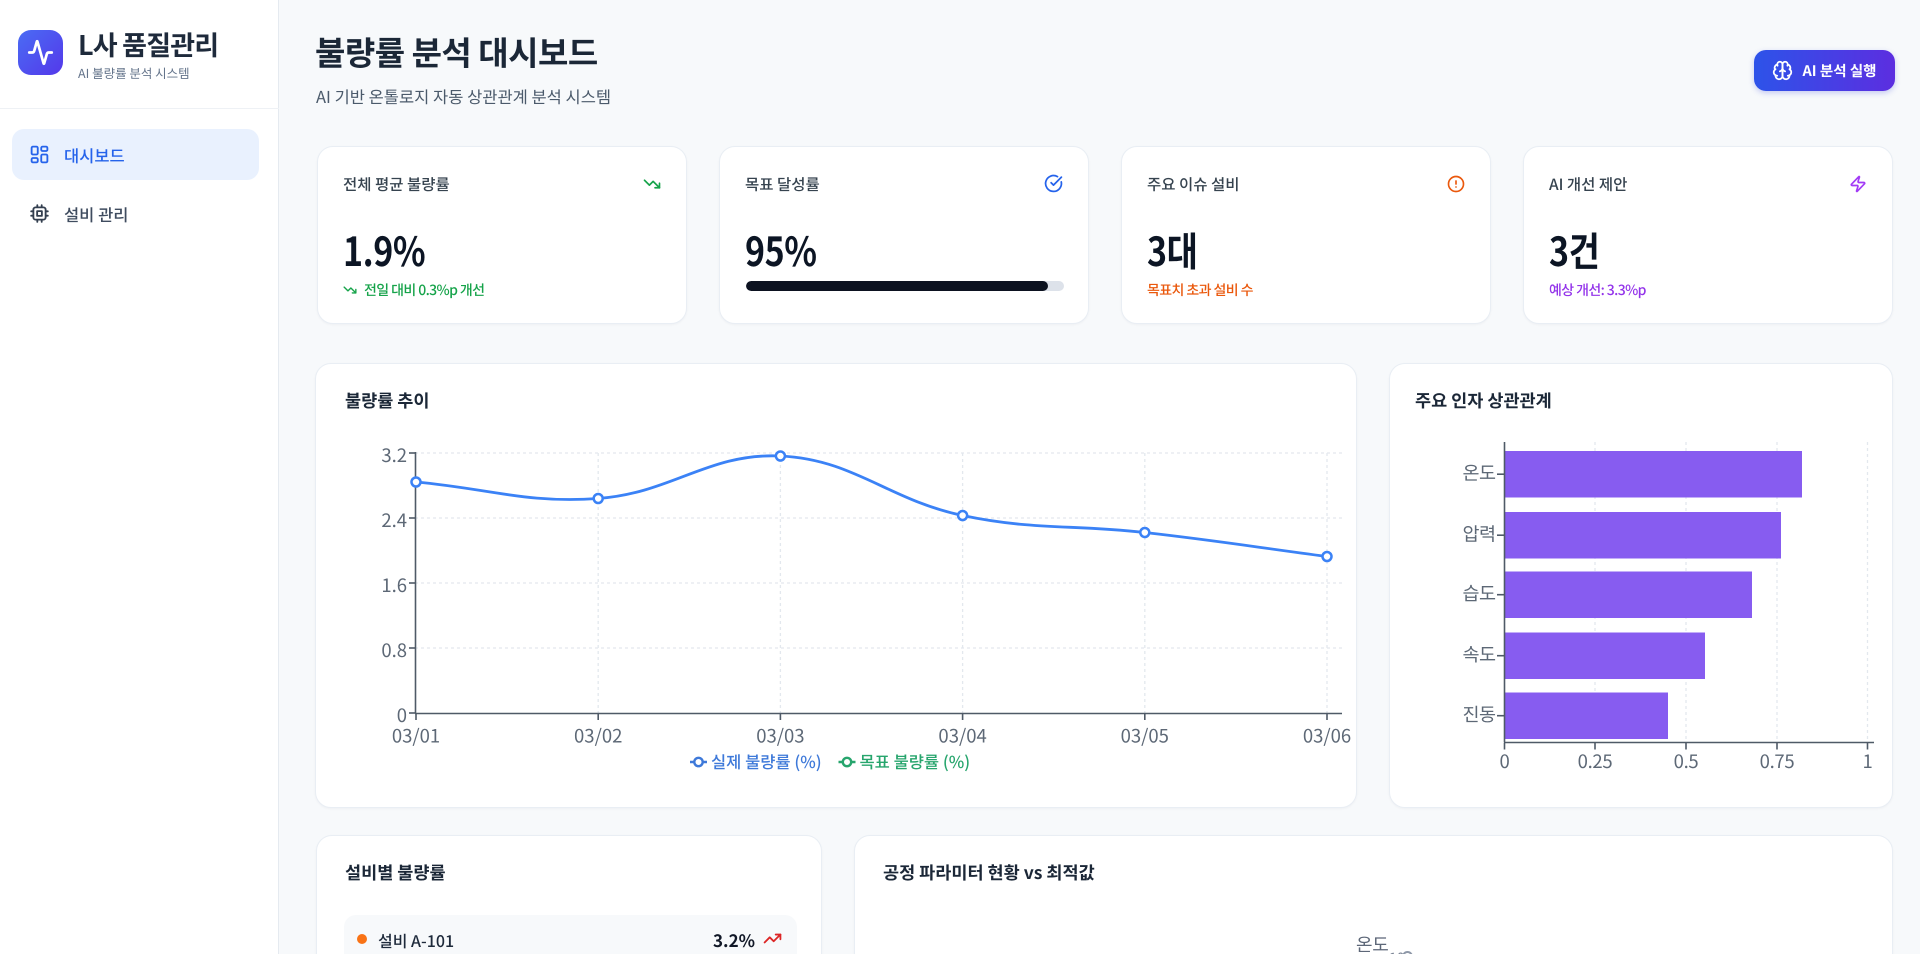  Describe the element at coordinates (598, 736) in the screenshot. I see `svg-text: 03/02` at that location.